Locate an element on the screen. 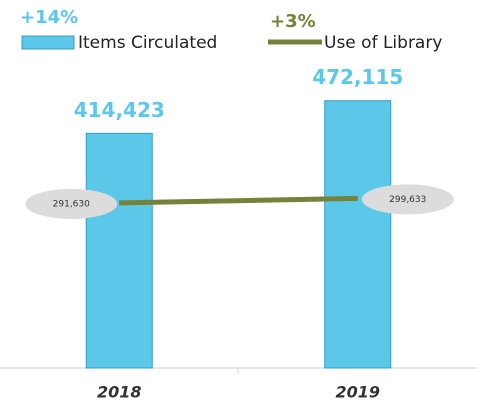  annotation: +14% is located at coordinates (49, 17).